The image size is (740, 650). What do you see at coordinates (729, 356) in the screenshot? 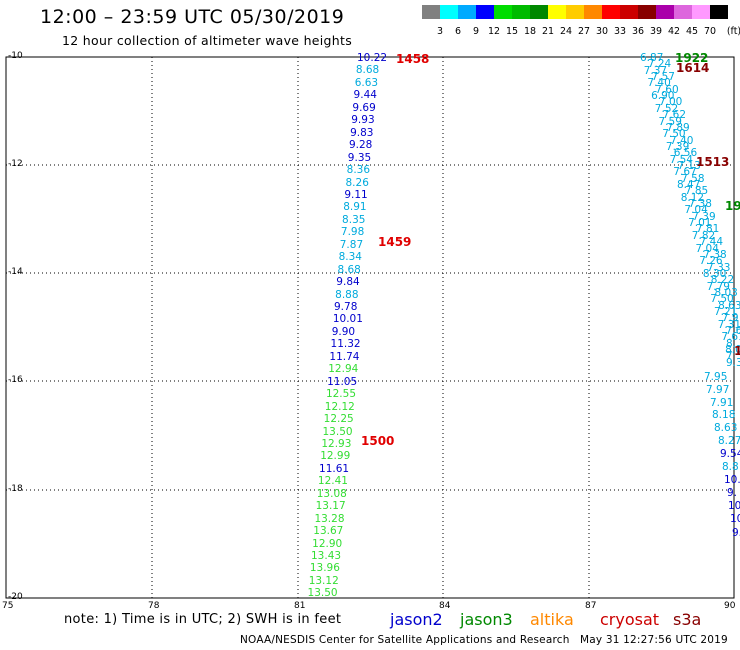
I see `wave-height-value: 7` at bounding box center [729, 356].